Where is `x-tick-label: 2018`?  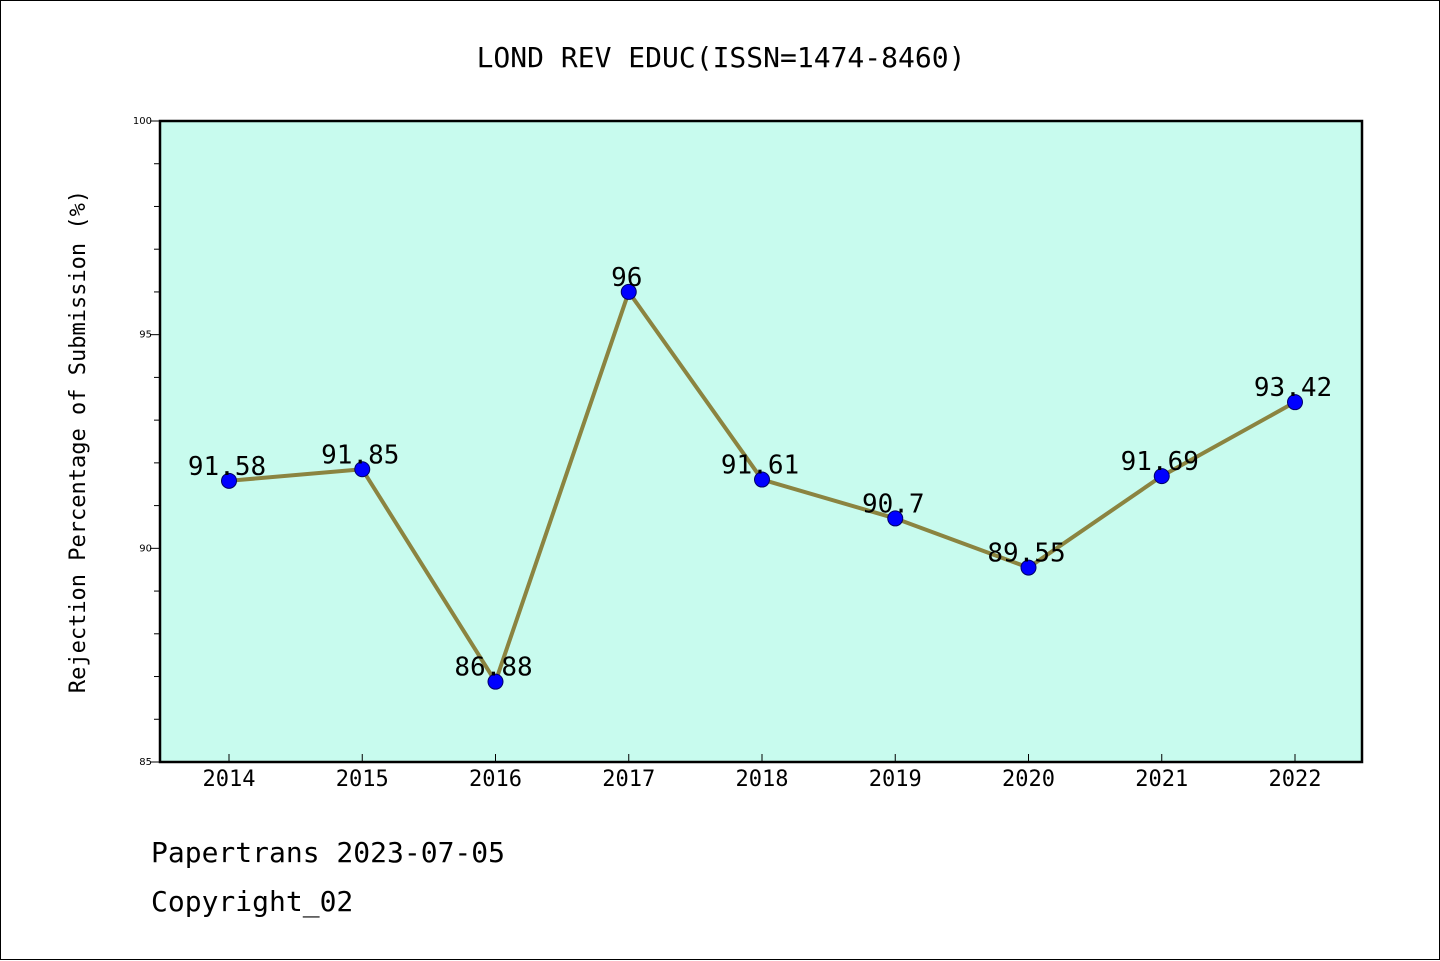
x-tick-label: 2018 is located at coordinates (762, 779).